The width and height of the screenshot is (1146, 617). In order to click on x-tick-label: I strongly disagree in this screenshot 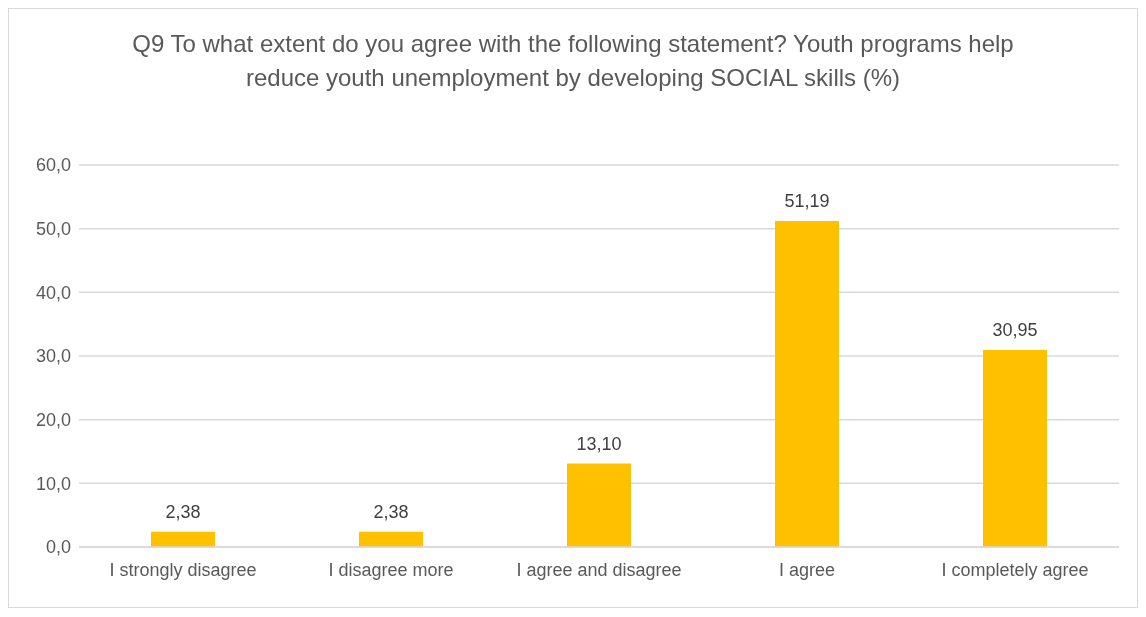, I will do `click(183, 569)`.